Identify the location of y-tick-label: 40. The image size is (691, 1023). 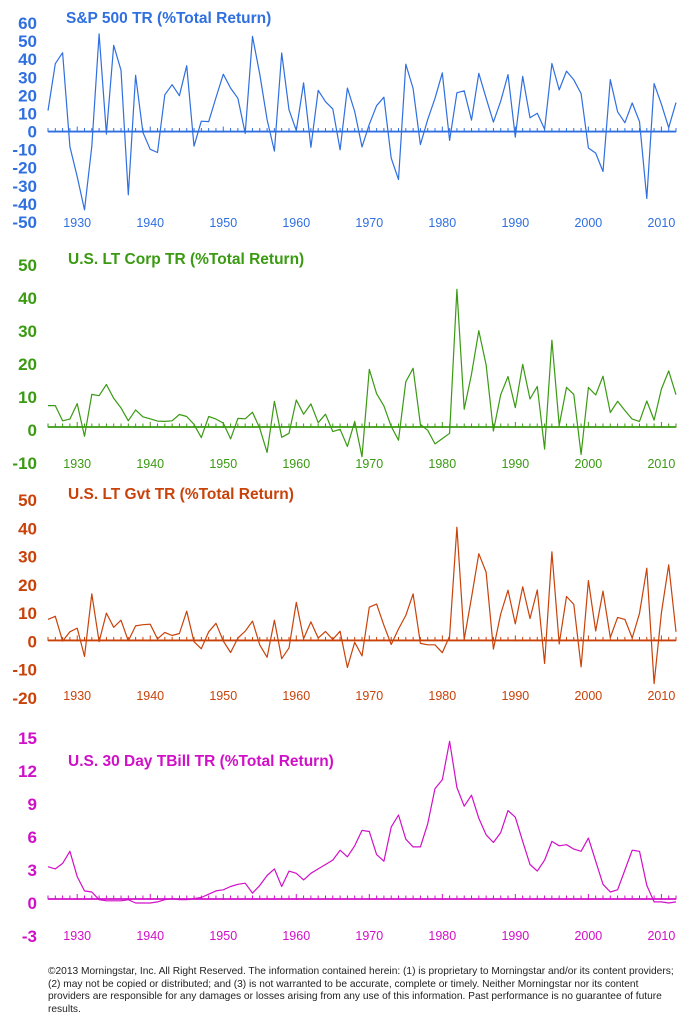
(27, 528).